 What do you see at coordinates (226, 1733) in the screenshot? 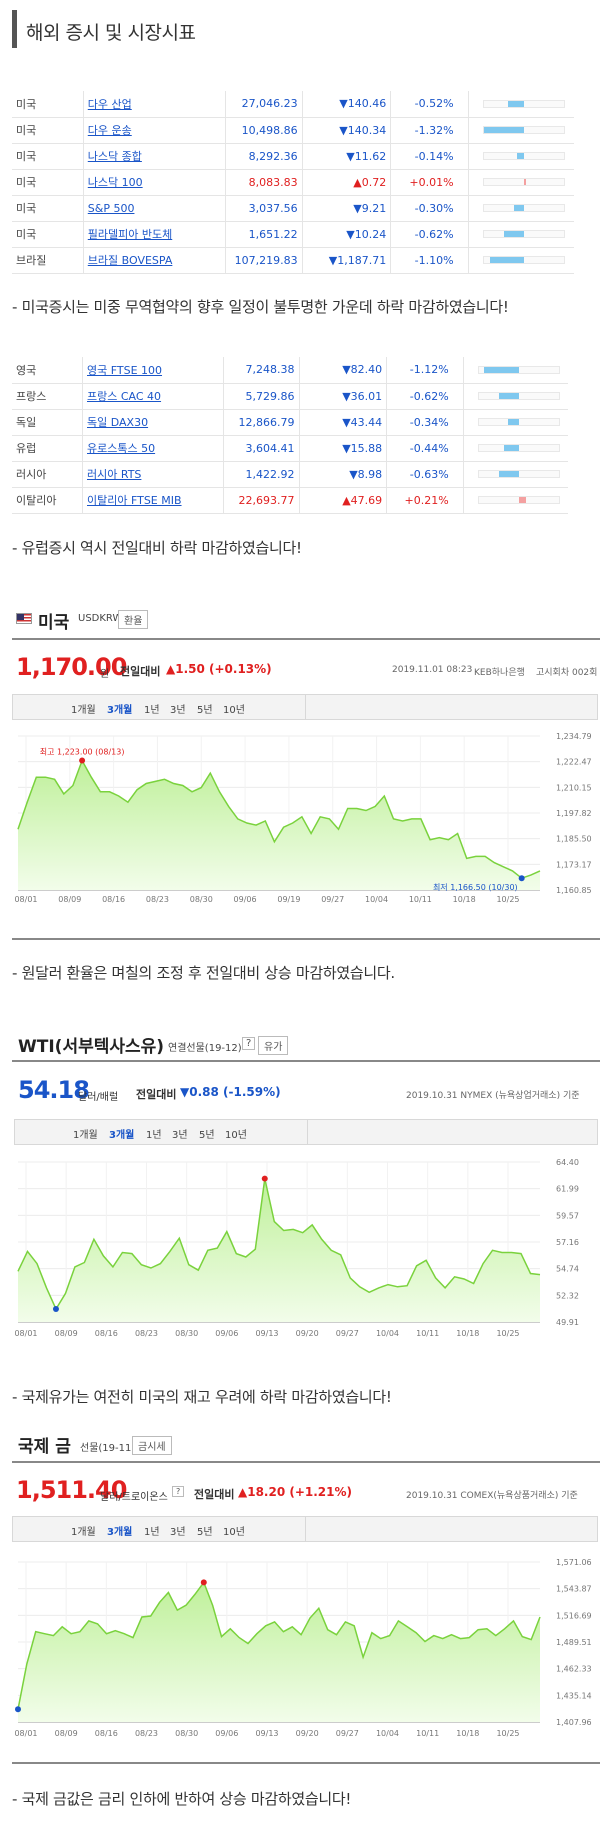
I see `x-tick-label: 09/06` at bounding box center [226, 1733].